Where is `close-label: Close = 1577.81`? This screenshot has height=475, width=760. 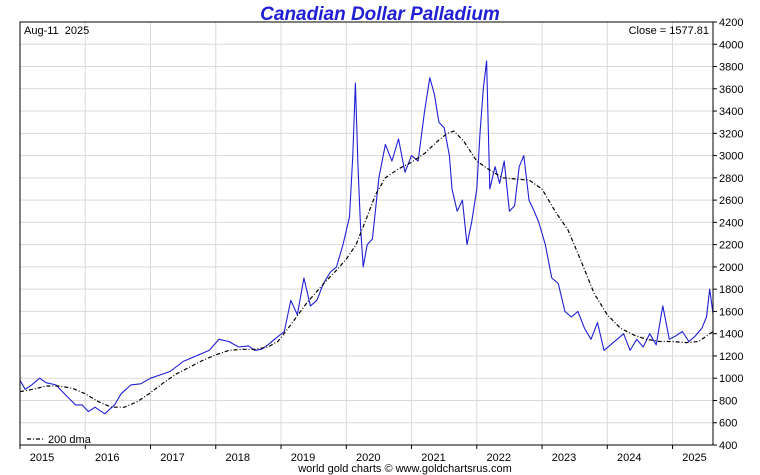 close-label: Close = 1577.81 is located at coordinates (669, 31).